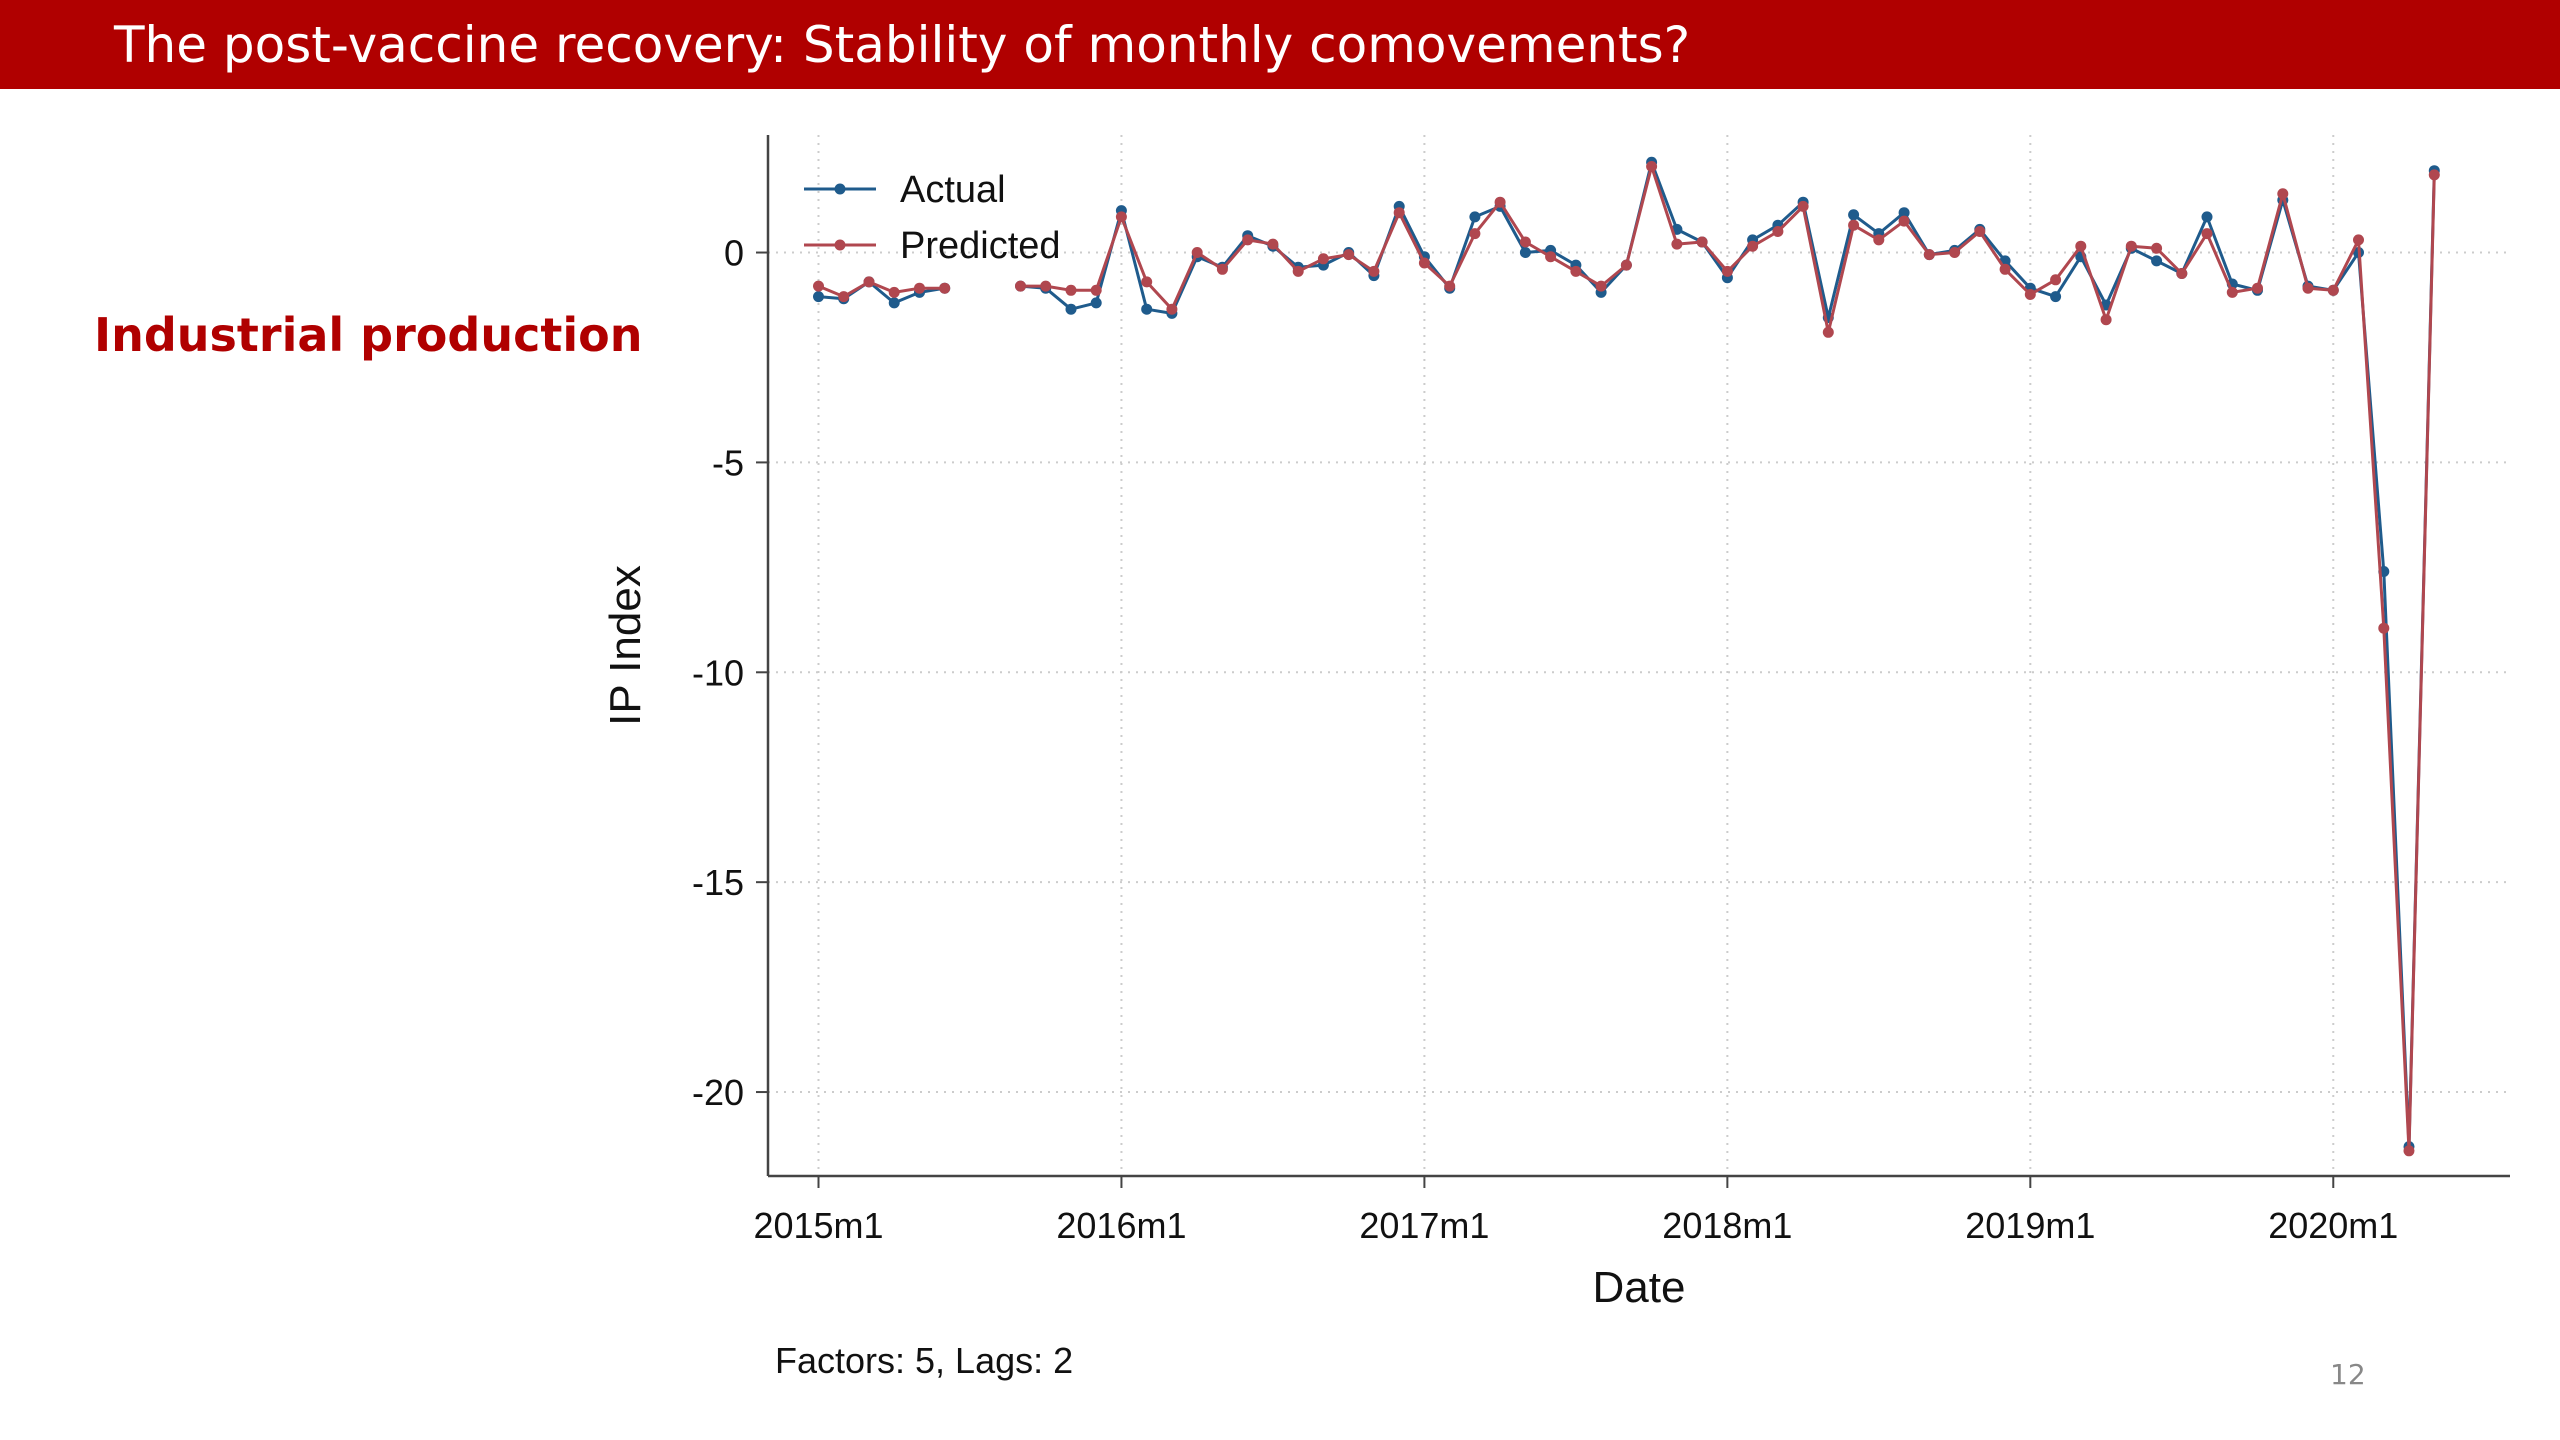 The height and width of the screenshot is (1440, 2560). What do you see at coordinates (2333, 1225) in the screenshot?
I see `x-tick-label: 2020m1` at bounding box center [2333, 1225].